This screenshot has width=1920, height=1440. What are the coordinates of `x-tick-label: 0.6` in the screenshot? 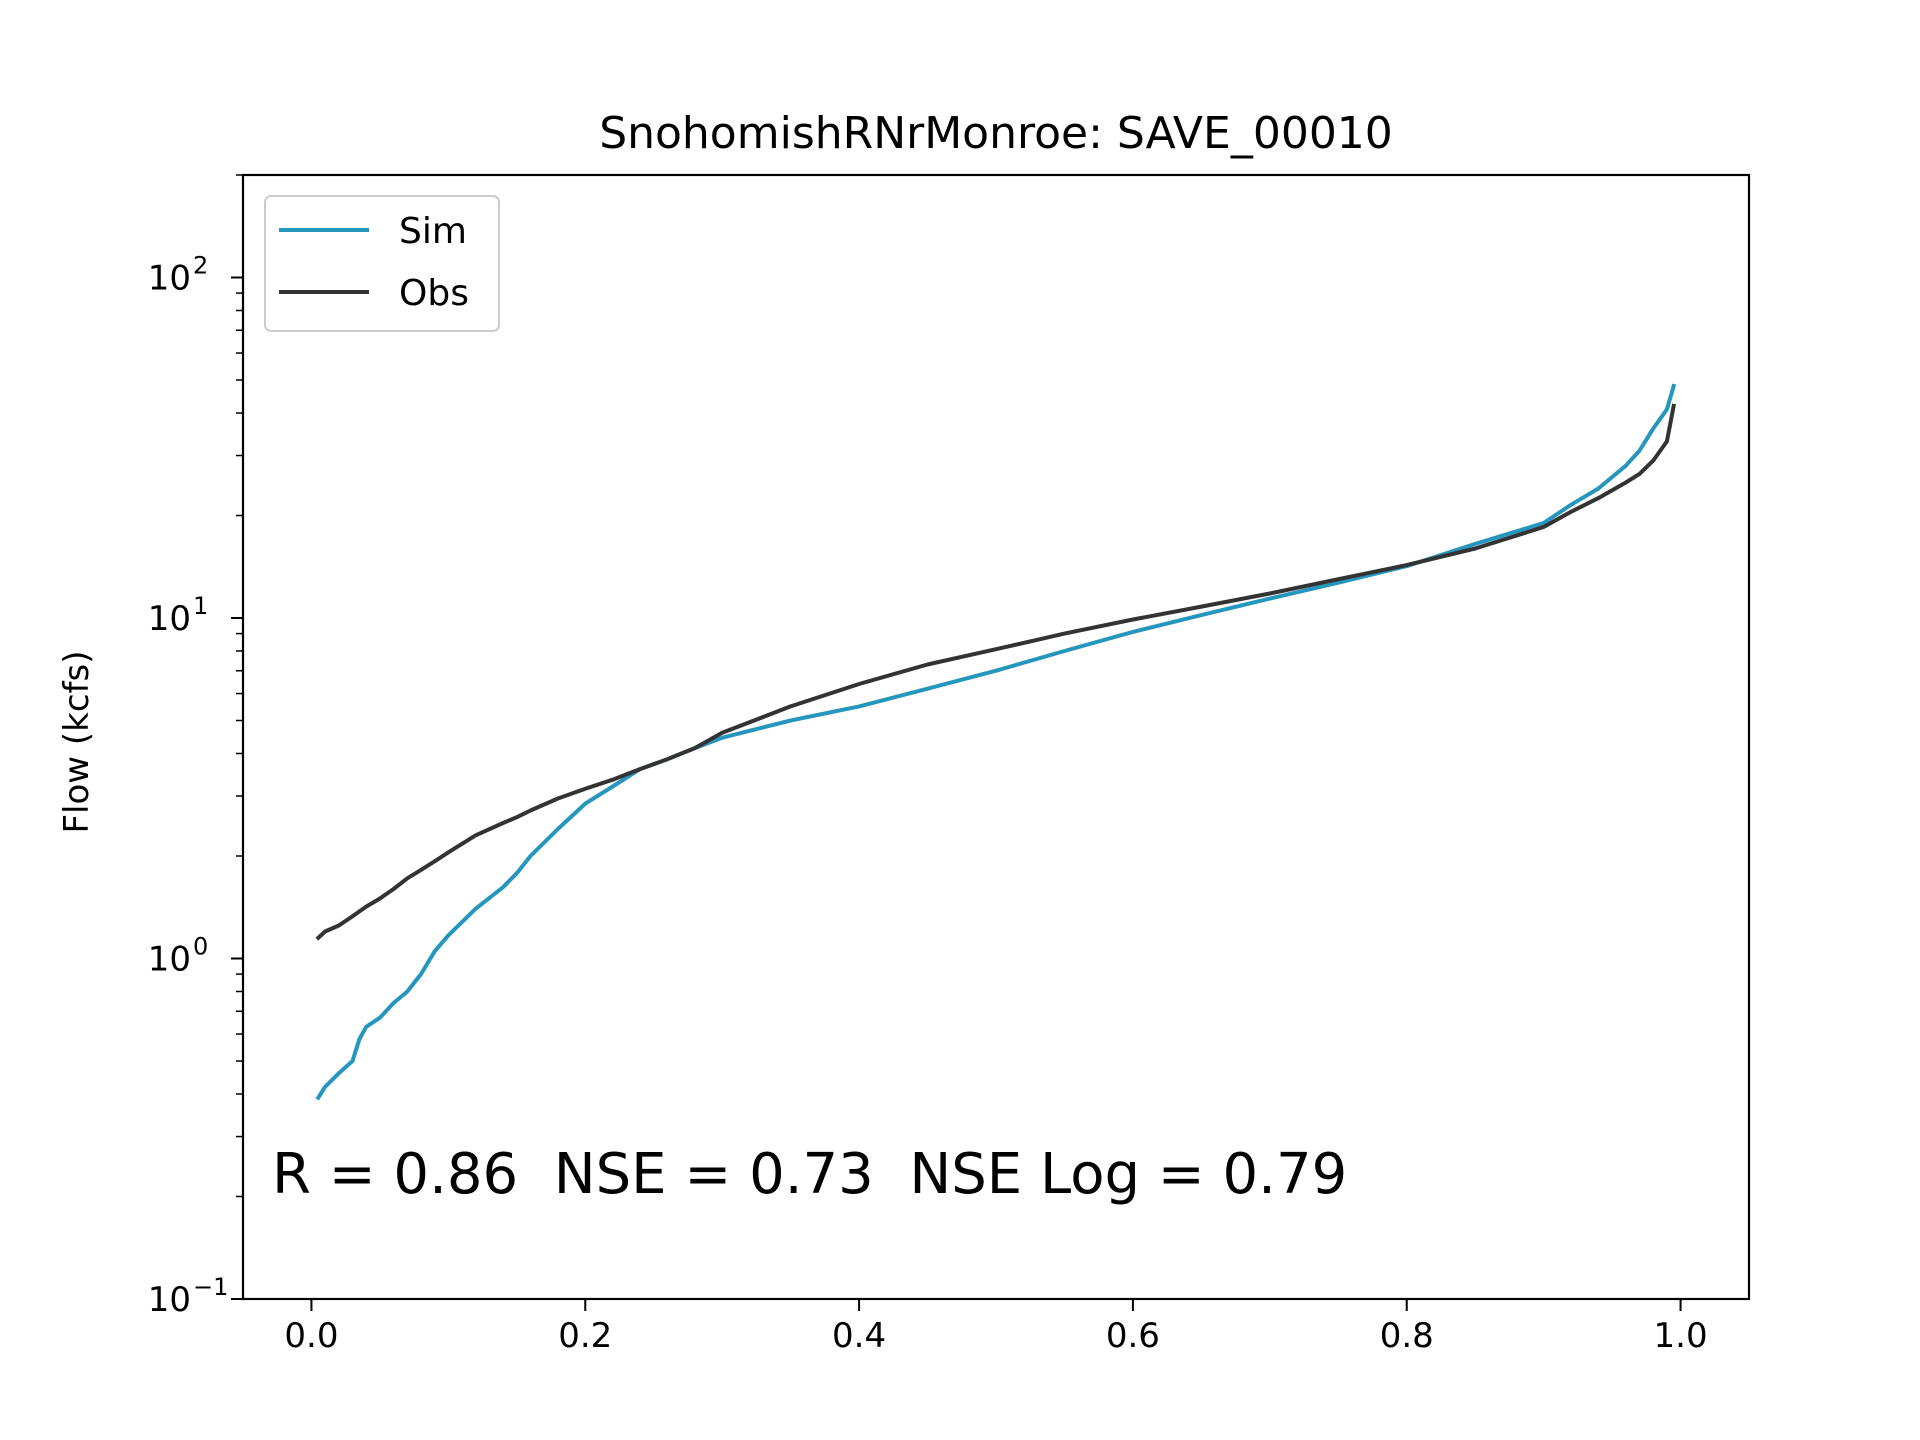 It's located at (1133, 1336).